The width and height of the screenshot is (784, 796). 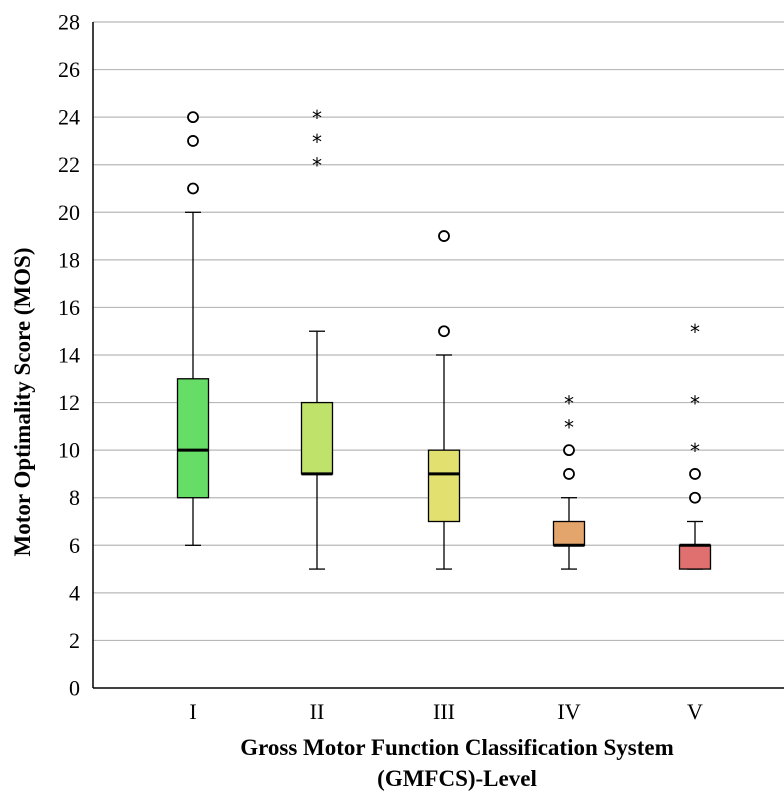 What do you see at coordinates (317, 338) in the screenshot?
I see `box-group-II: ***` at bounding box center [317, 338].